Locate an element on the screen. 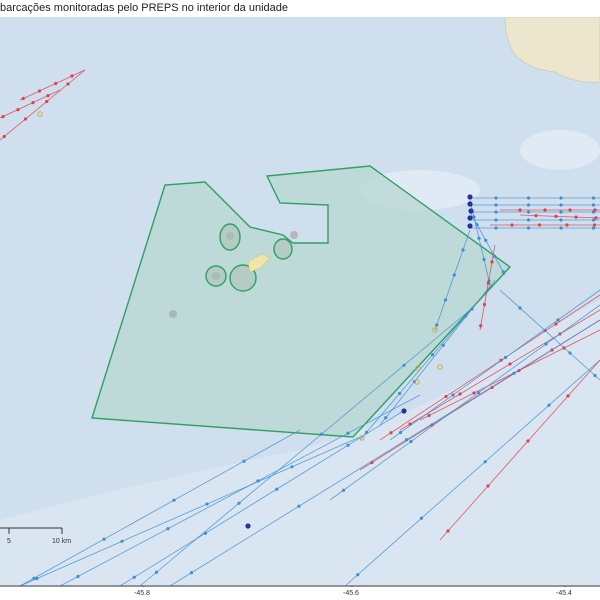  x-tick-label: -45.6 is located at coordinates (351, 593).